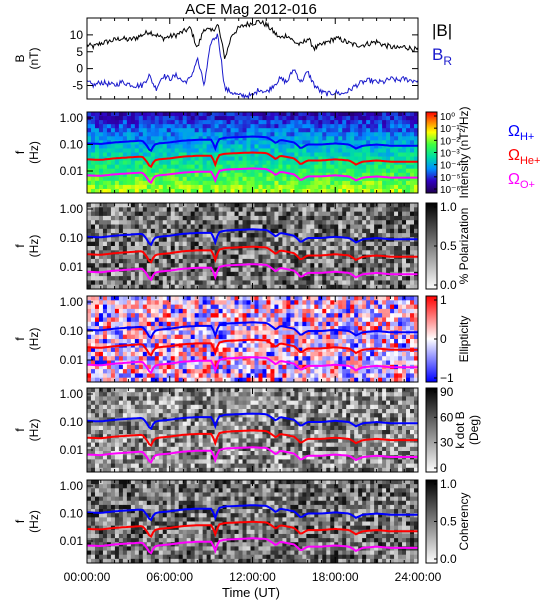 Image resolution: width=550 pixels, height=600 pixels. Describe the element at coordinates (450, 178) in the screenshot. I see `colorbar-tick-label: 10⁻⁵` at that location.